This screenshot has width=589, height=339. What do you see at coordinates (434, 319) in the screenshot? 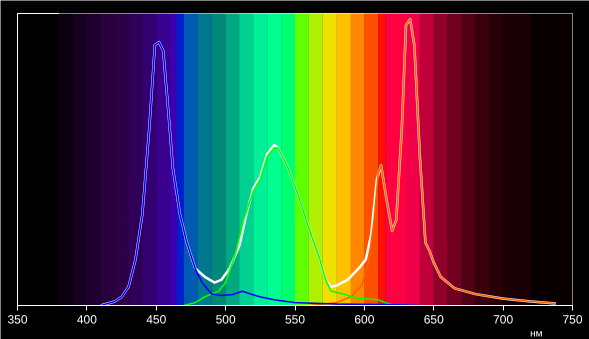
I see `x-tick-label: 650` at bounding box center [434, 319].